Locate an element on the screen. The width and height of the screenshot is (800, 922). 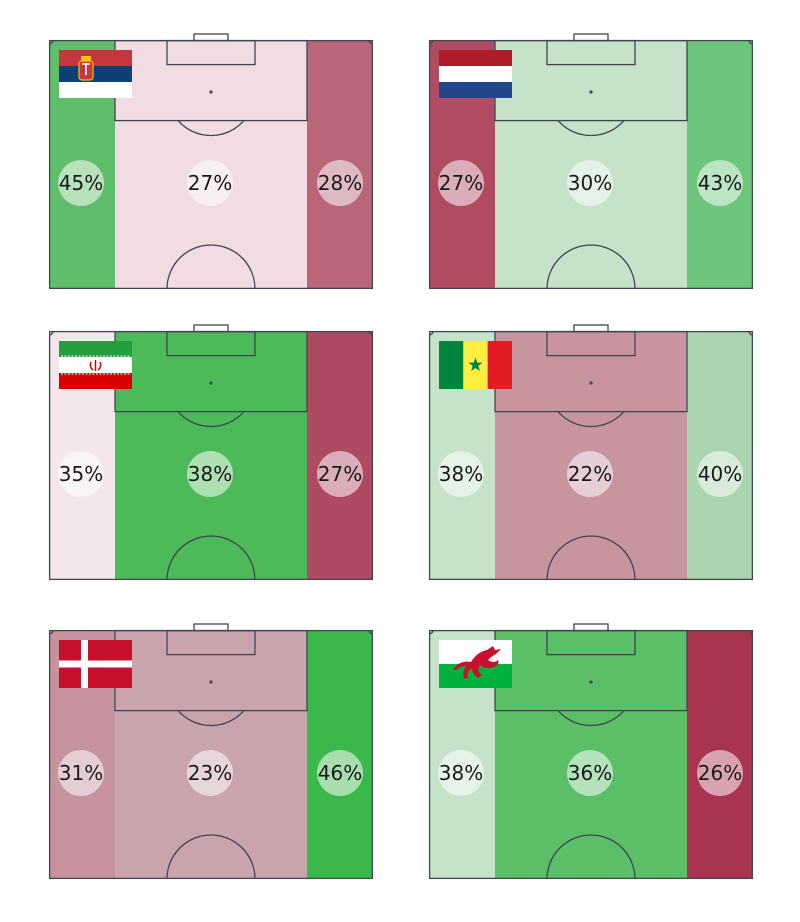
value-label-left: 27% is located at coordinates (461, 183).